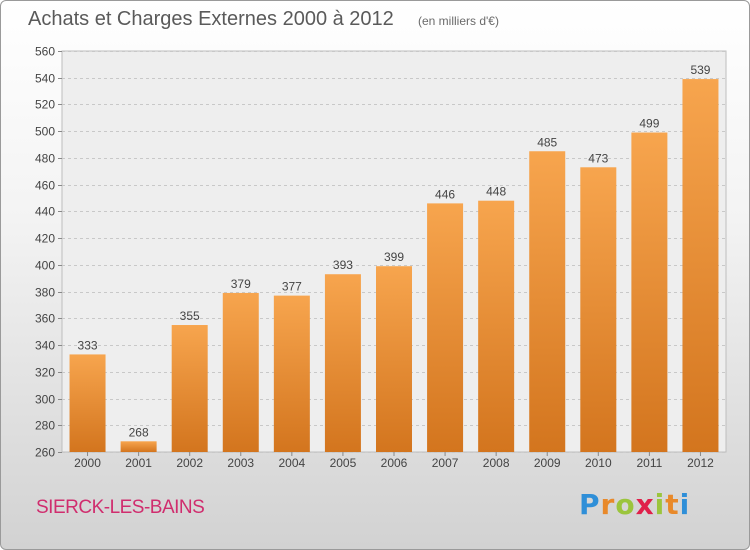 This screenshot has height=550, width=750. What do you see at coordinates (240, 463) in the screenshot?
I see `x-tick-label-2003: 2003` at bounding box center [240, 463].